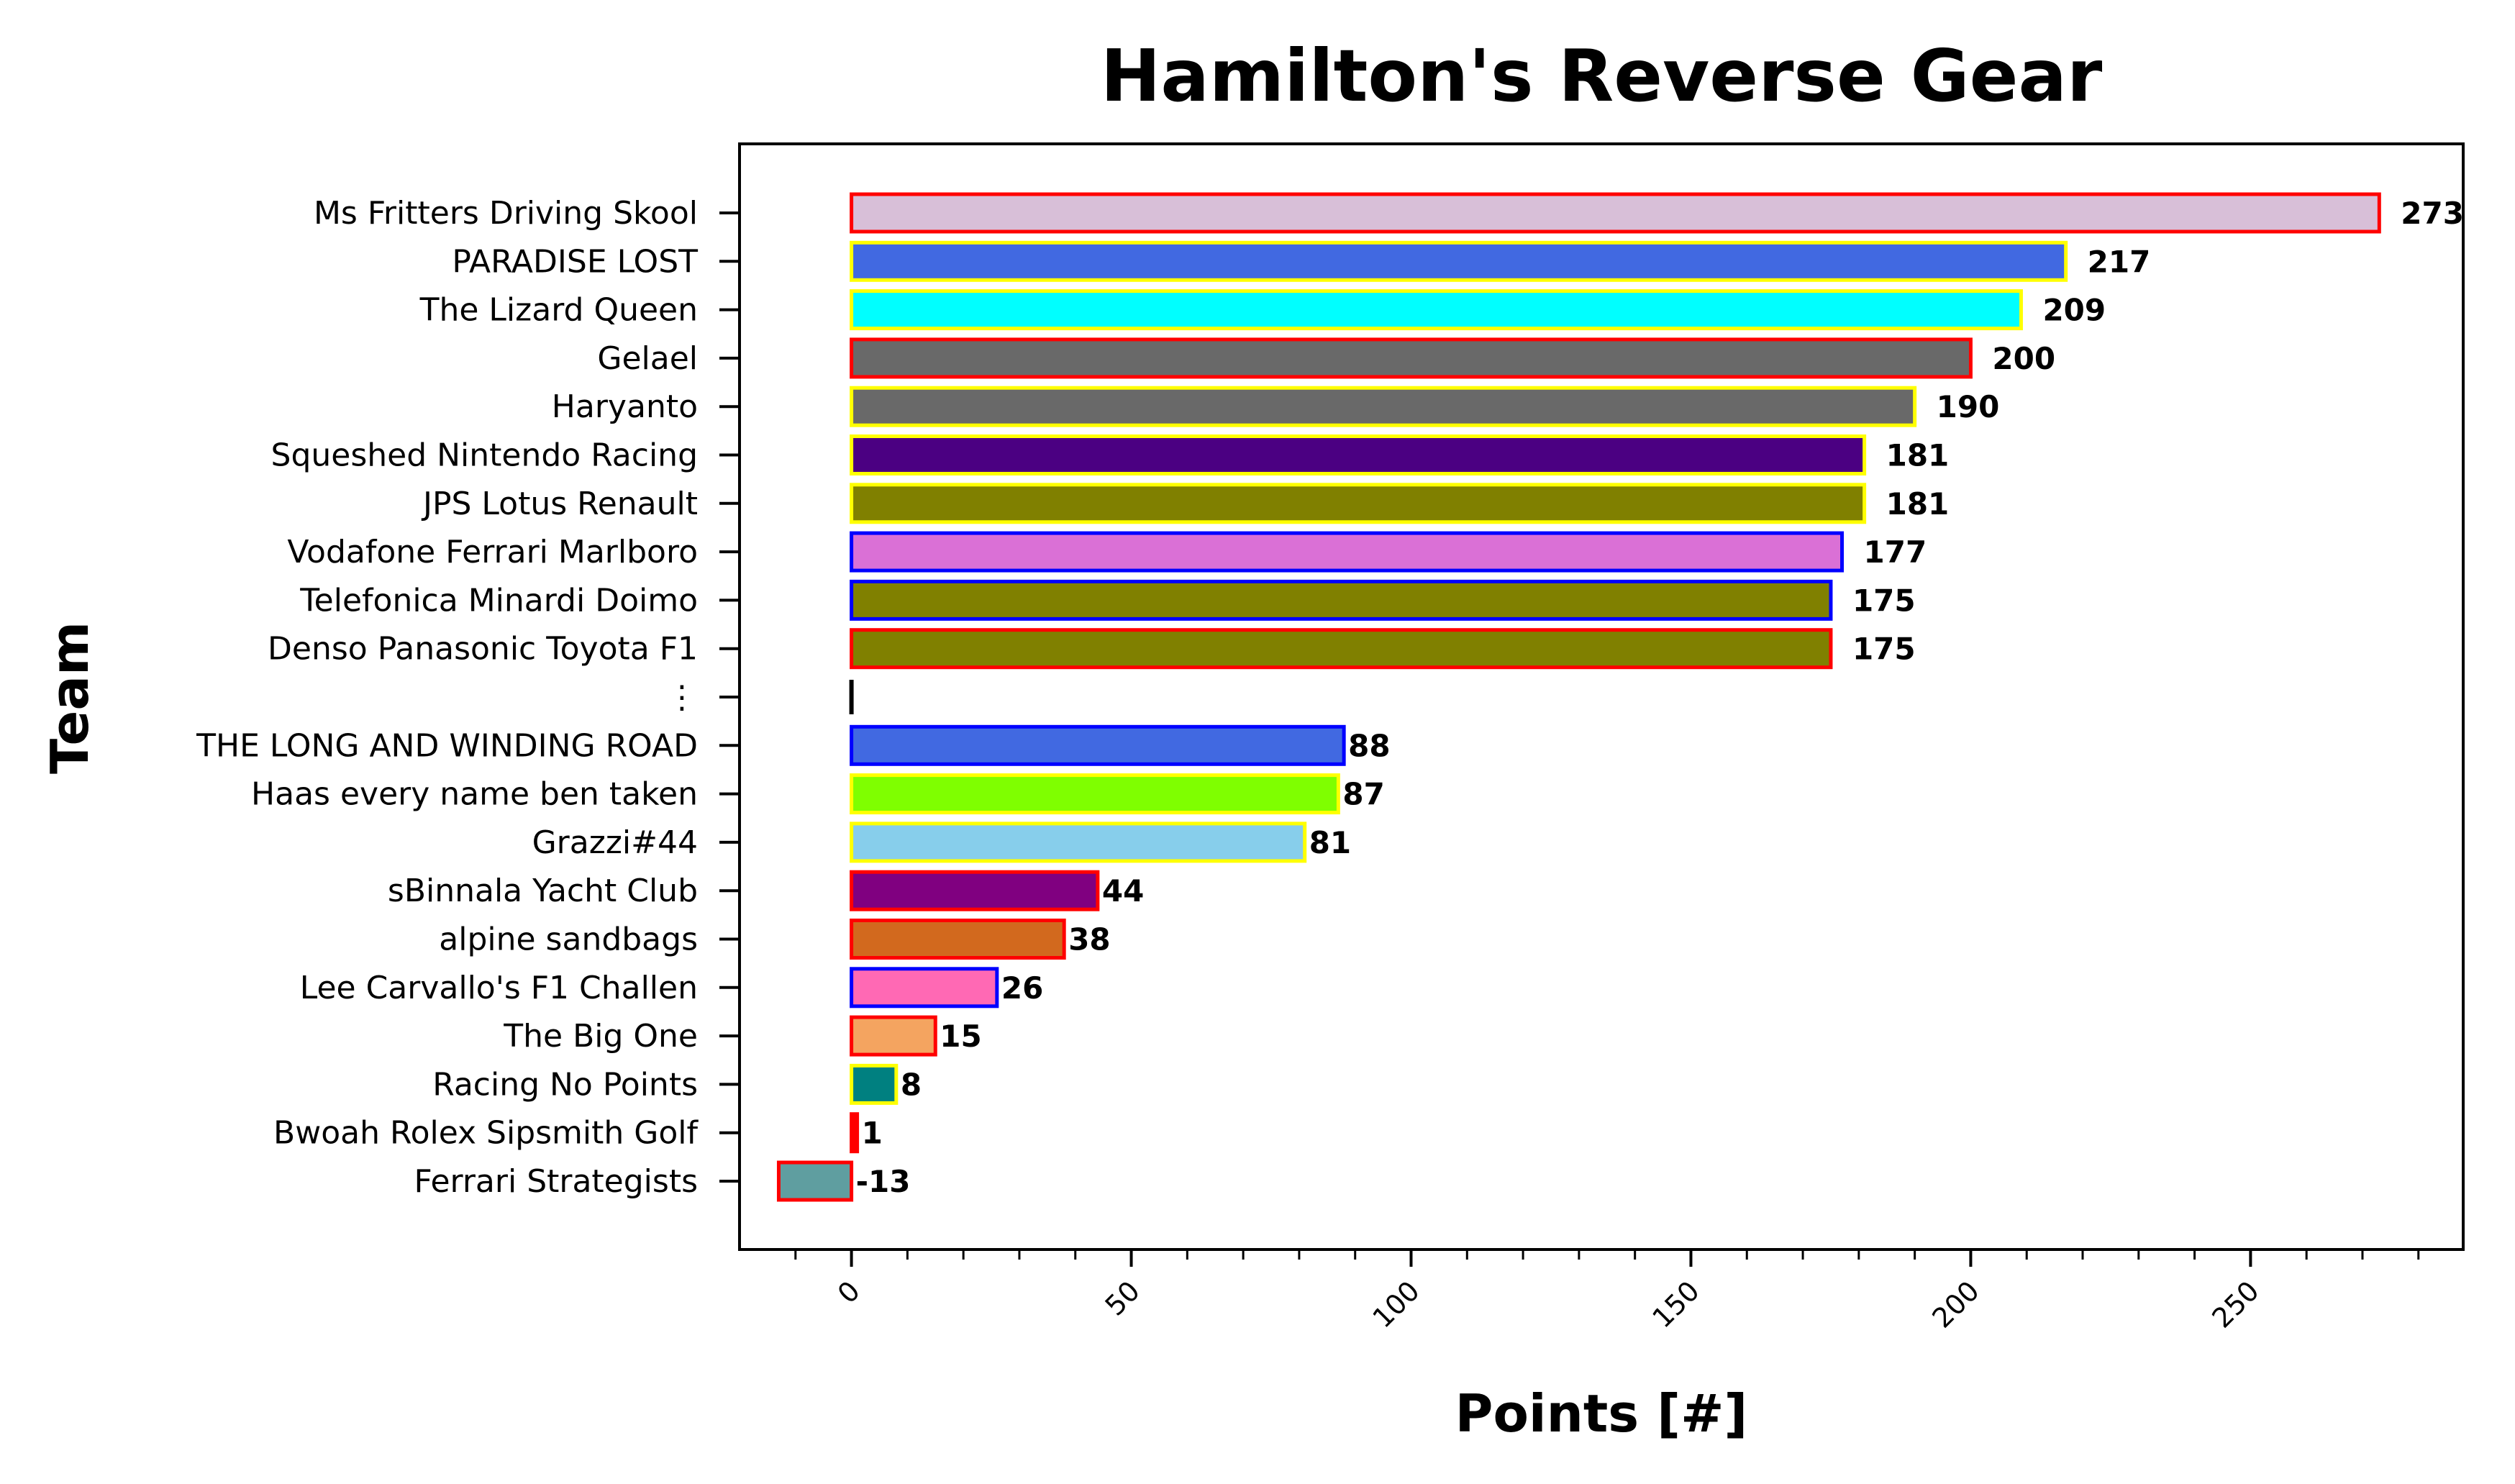 The width and height of the screenshot is (2515, 1484). Describe the element at coordinates (506, 213) in the screenshot. I see `y-tick-label: Ms Fritters Driving Skool` at that location.